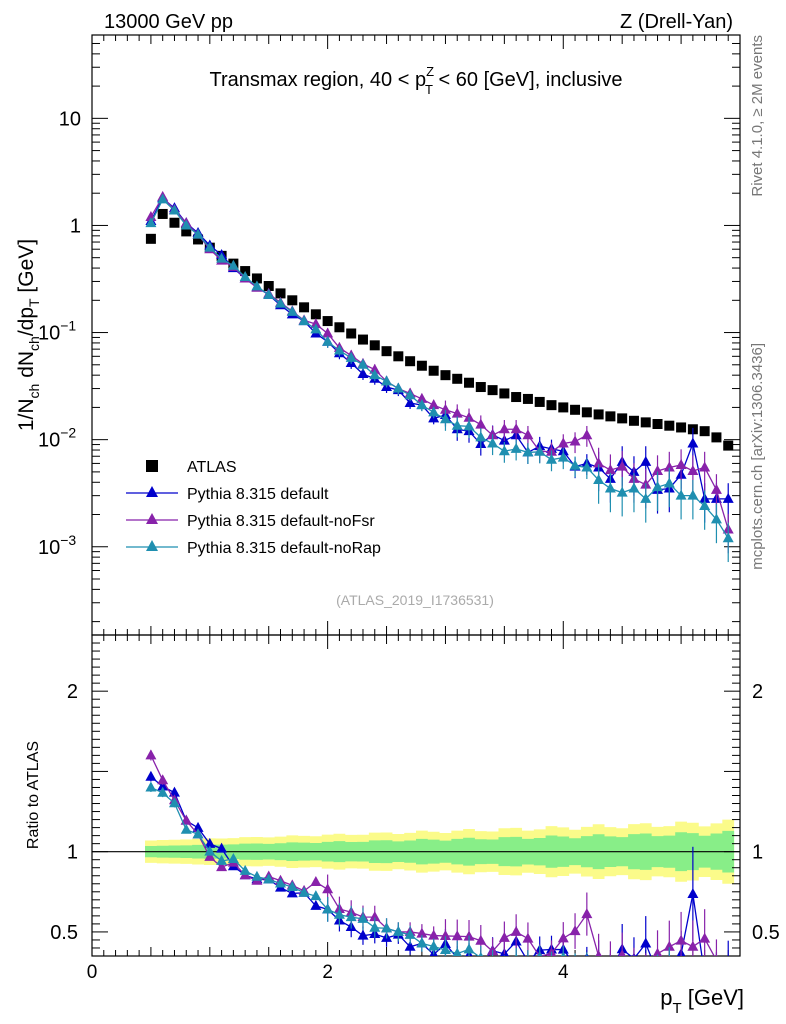 The height and width of the screenshot is (1024, 786). Describe the element at coordinates (757, 692) in the screenshot. I see `ratio-y-tick-label-right: 2` at that location.